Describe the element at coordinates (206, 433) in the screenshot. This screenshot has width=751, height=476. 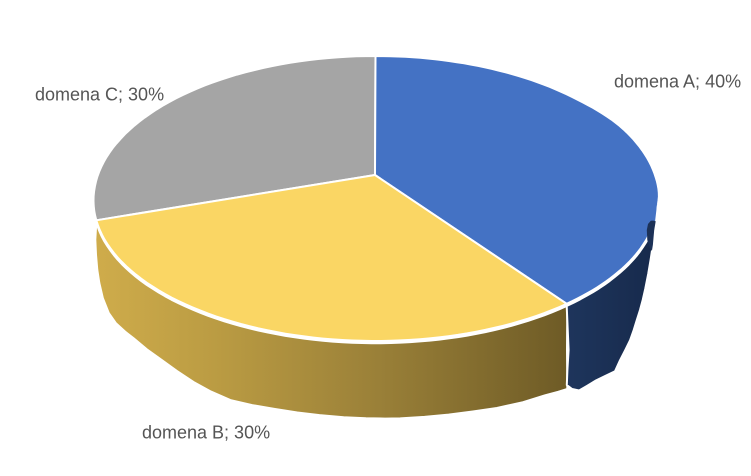
I see `svg-text: domena B; 30%` at that location.